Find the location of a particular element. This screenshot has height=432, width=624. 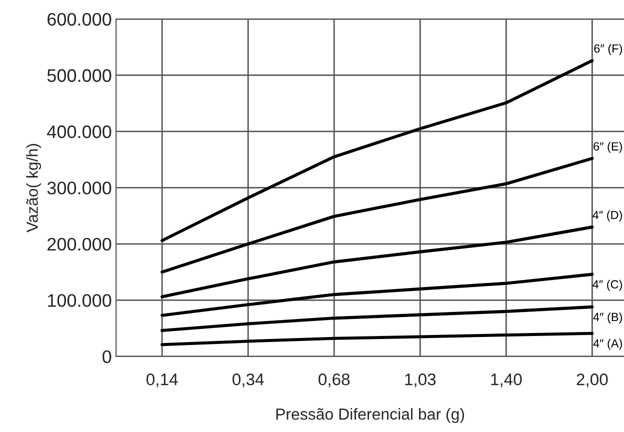

x-tick-label: 2,00 is located at coordinates (592, 381).